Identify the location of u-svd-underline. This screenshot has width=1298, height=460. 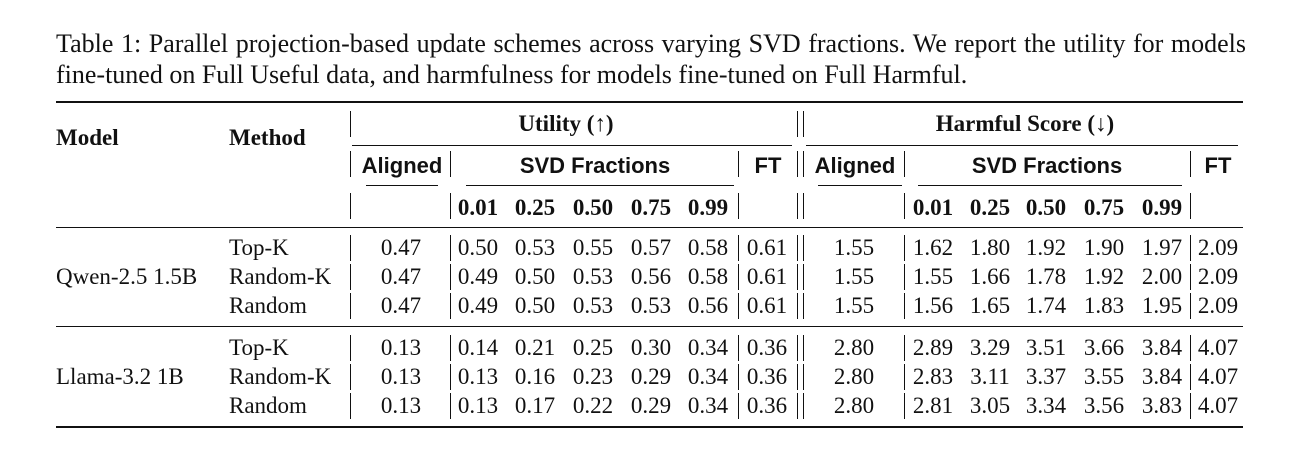
(600, 186).